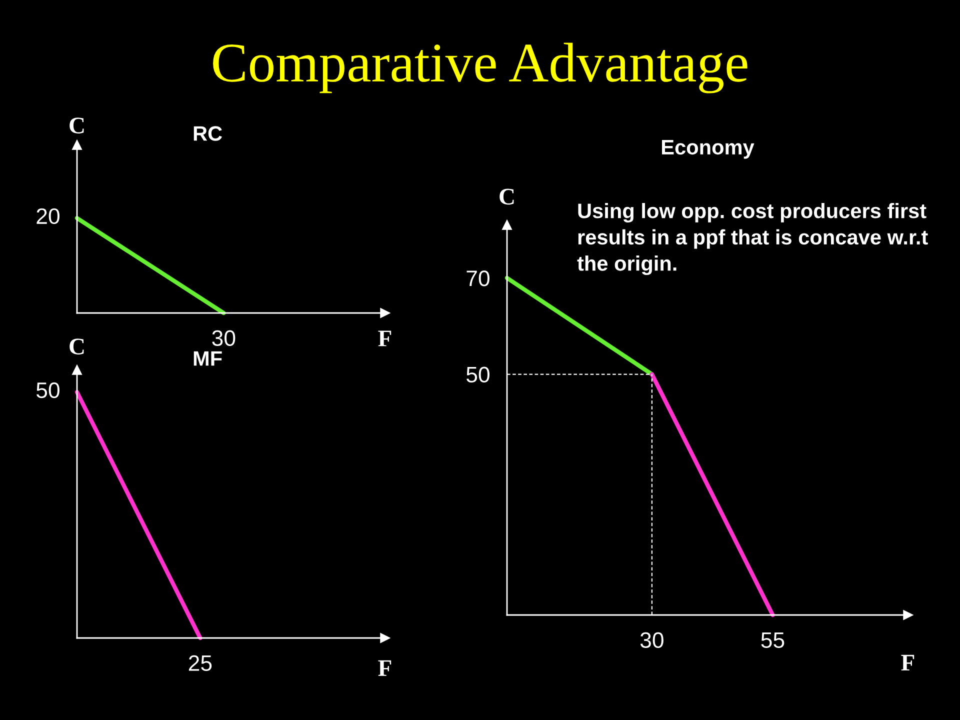 The height and width of the screenshot is (720, 960). Describe the element at coordinates (208, 133) in the screenshot. I see `chart-title: RC` at that location.